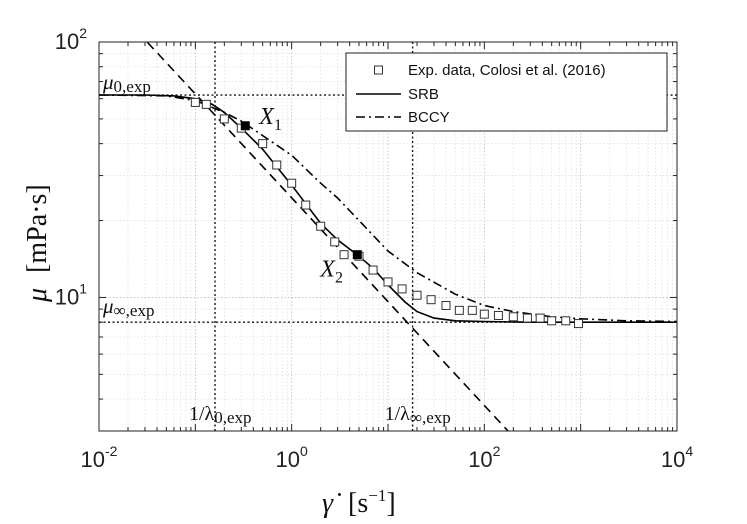 The height and width of the screenshot is (524, 747). I want to click on vertical-reference-label: 1/λ∞,exp, so click(418, 415).